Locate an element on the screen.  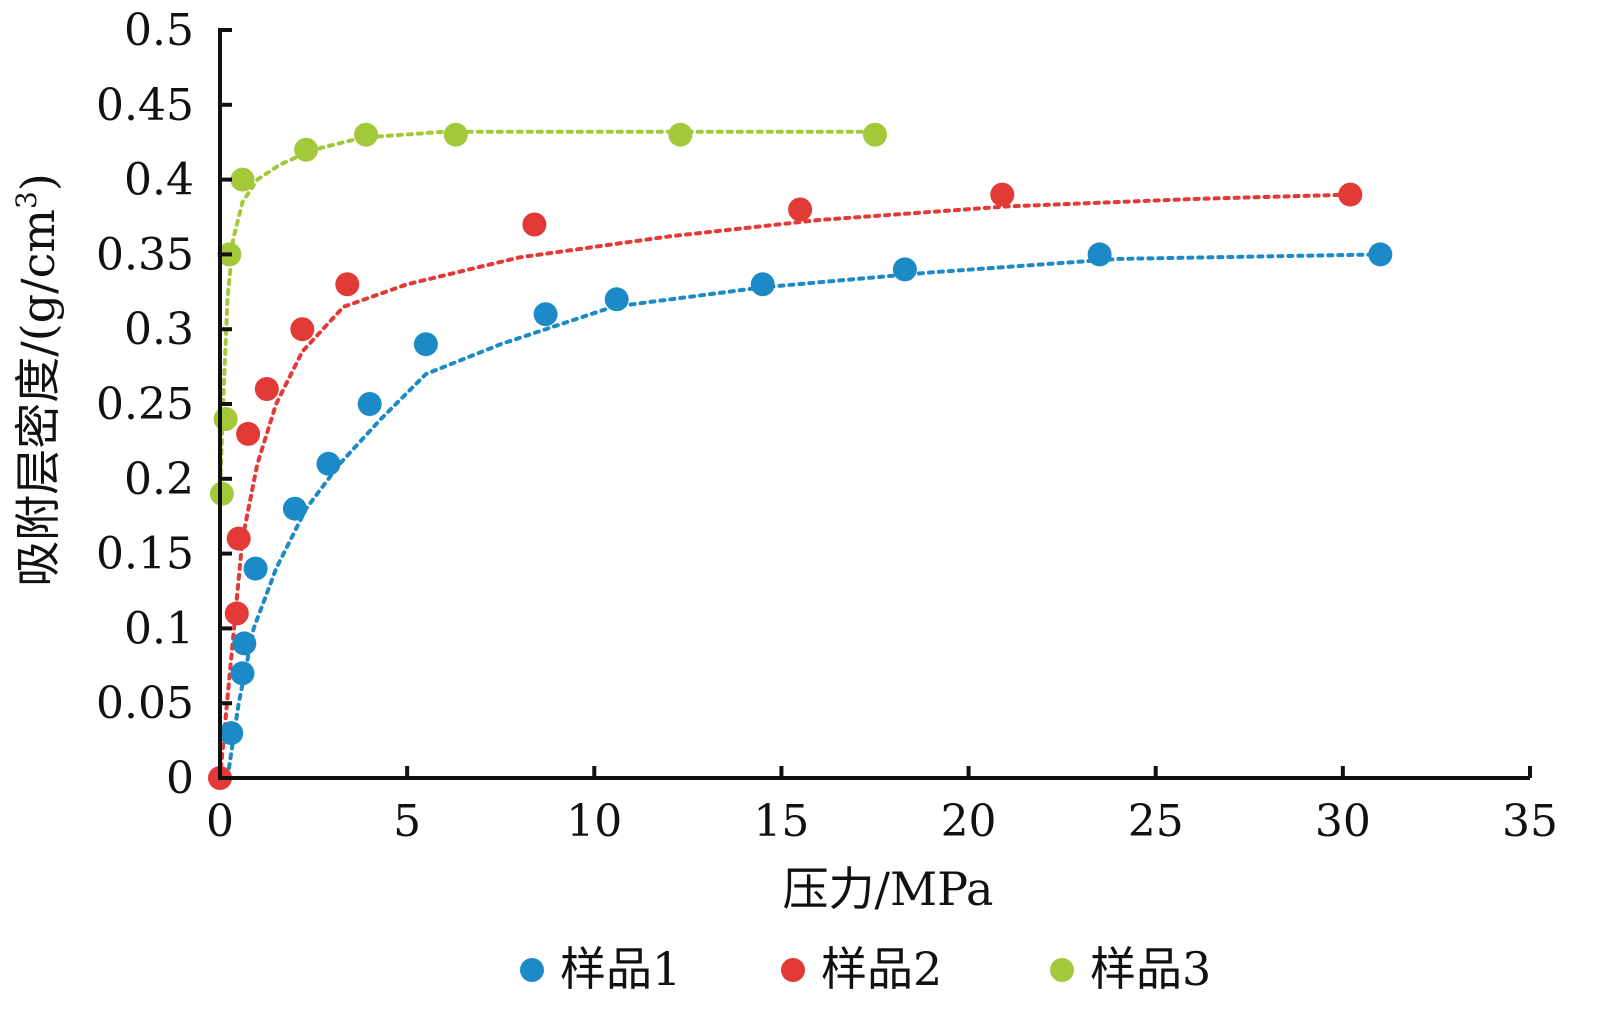
x-tick-label: 30 is located at coordinates (1343, 821).